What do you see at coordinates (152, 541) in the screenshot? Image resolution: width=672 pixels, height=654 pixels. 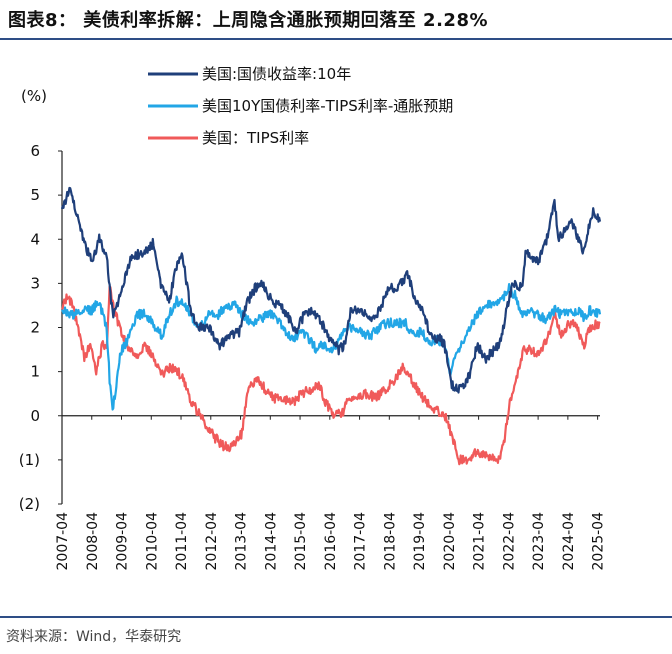 I see `x-tick-label: 2010-04` at bounding box center [152, 541].